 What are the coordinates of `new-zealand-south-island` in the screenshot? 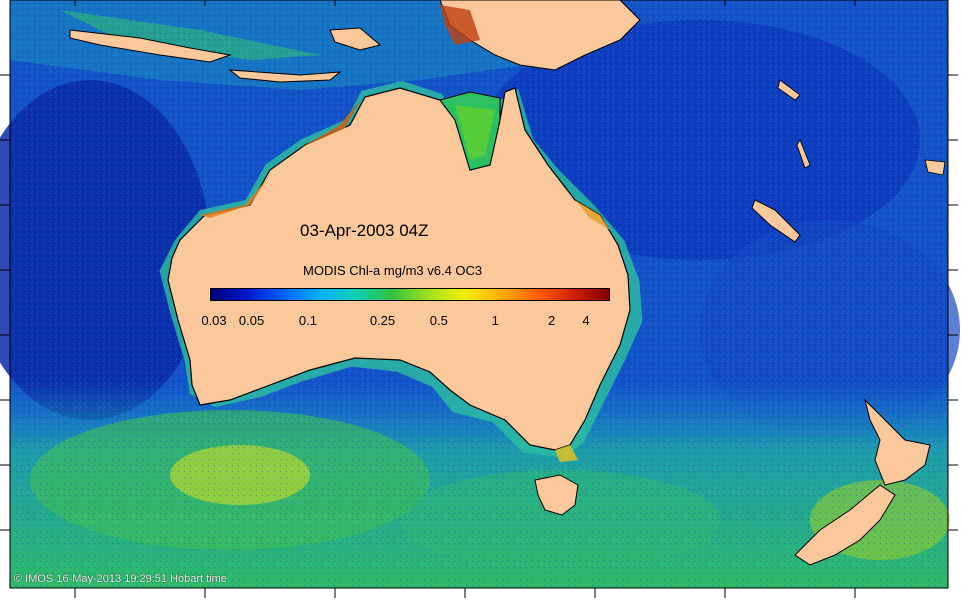 It's located at (845, 525).